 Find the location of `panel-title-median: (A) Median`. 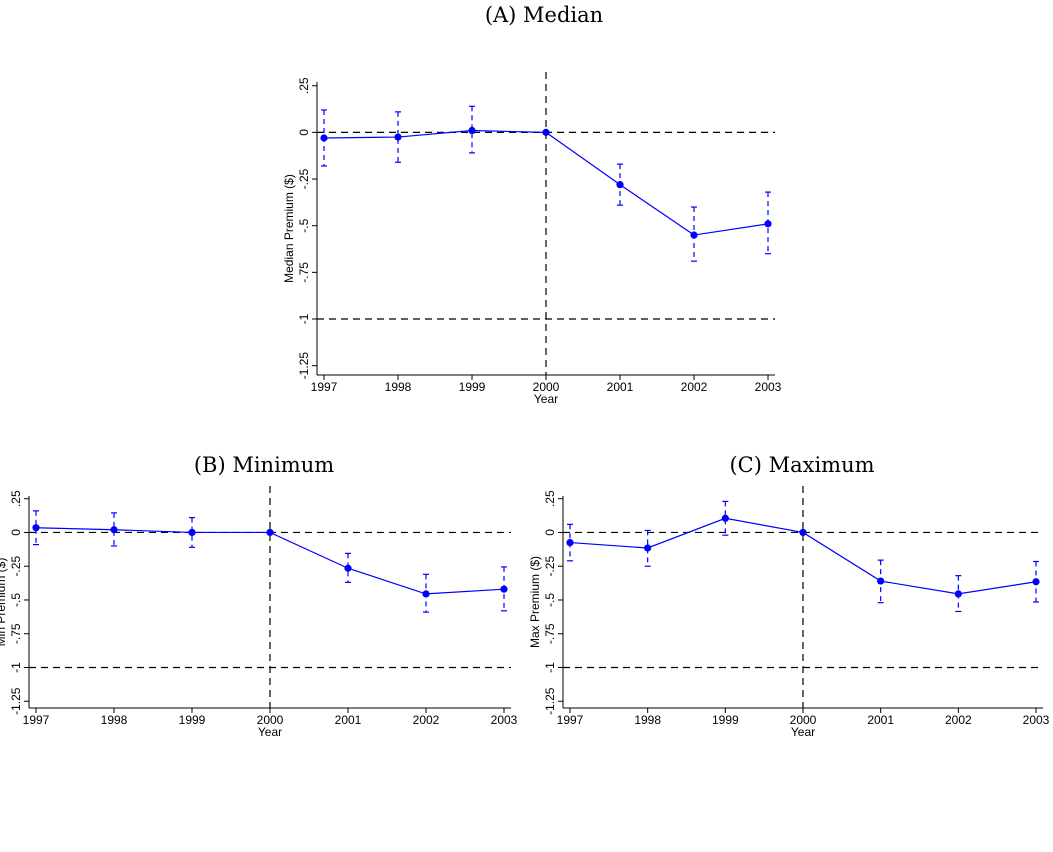

panel-title-median: (A) Median is located at coordinates (544, 15).